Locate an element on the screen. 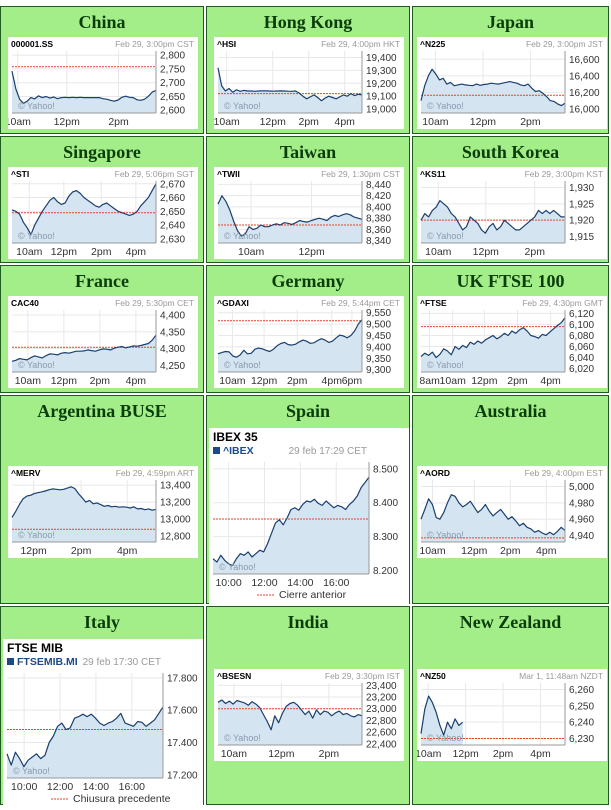 The image size is (611, 810). symbol-label: ^AORD is located at coordinates (435, 473).